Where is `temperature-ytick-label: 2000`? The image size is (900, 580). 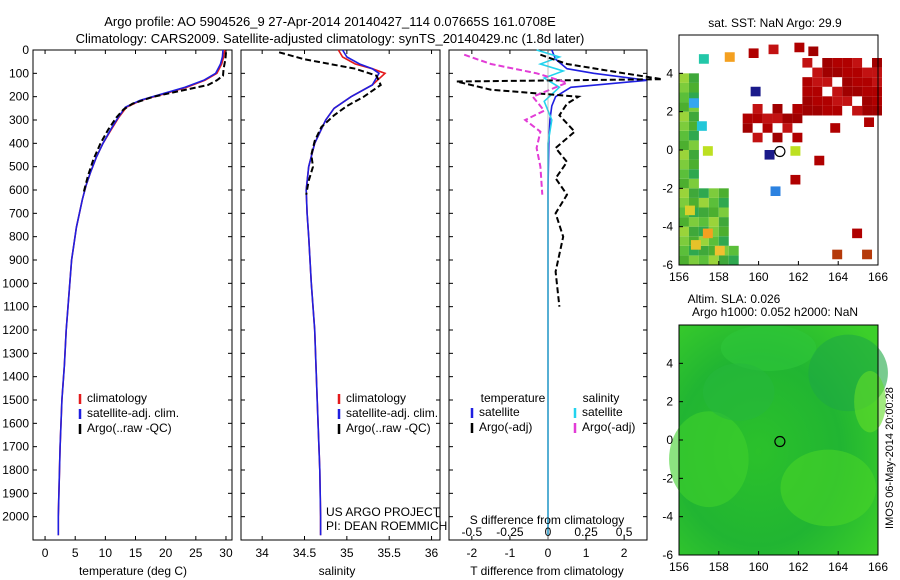 temperature-ytick-label: 2000 is located at coordinates (15, 517).